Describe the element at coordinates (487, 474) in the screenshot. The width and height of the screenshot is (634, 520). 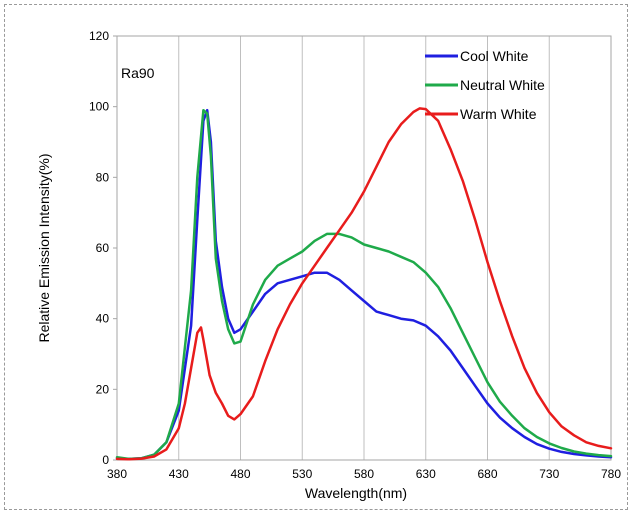
I see `x-tick-label: 680` at that location.